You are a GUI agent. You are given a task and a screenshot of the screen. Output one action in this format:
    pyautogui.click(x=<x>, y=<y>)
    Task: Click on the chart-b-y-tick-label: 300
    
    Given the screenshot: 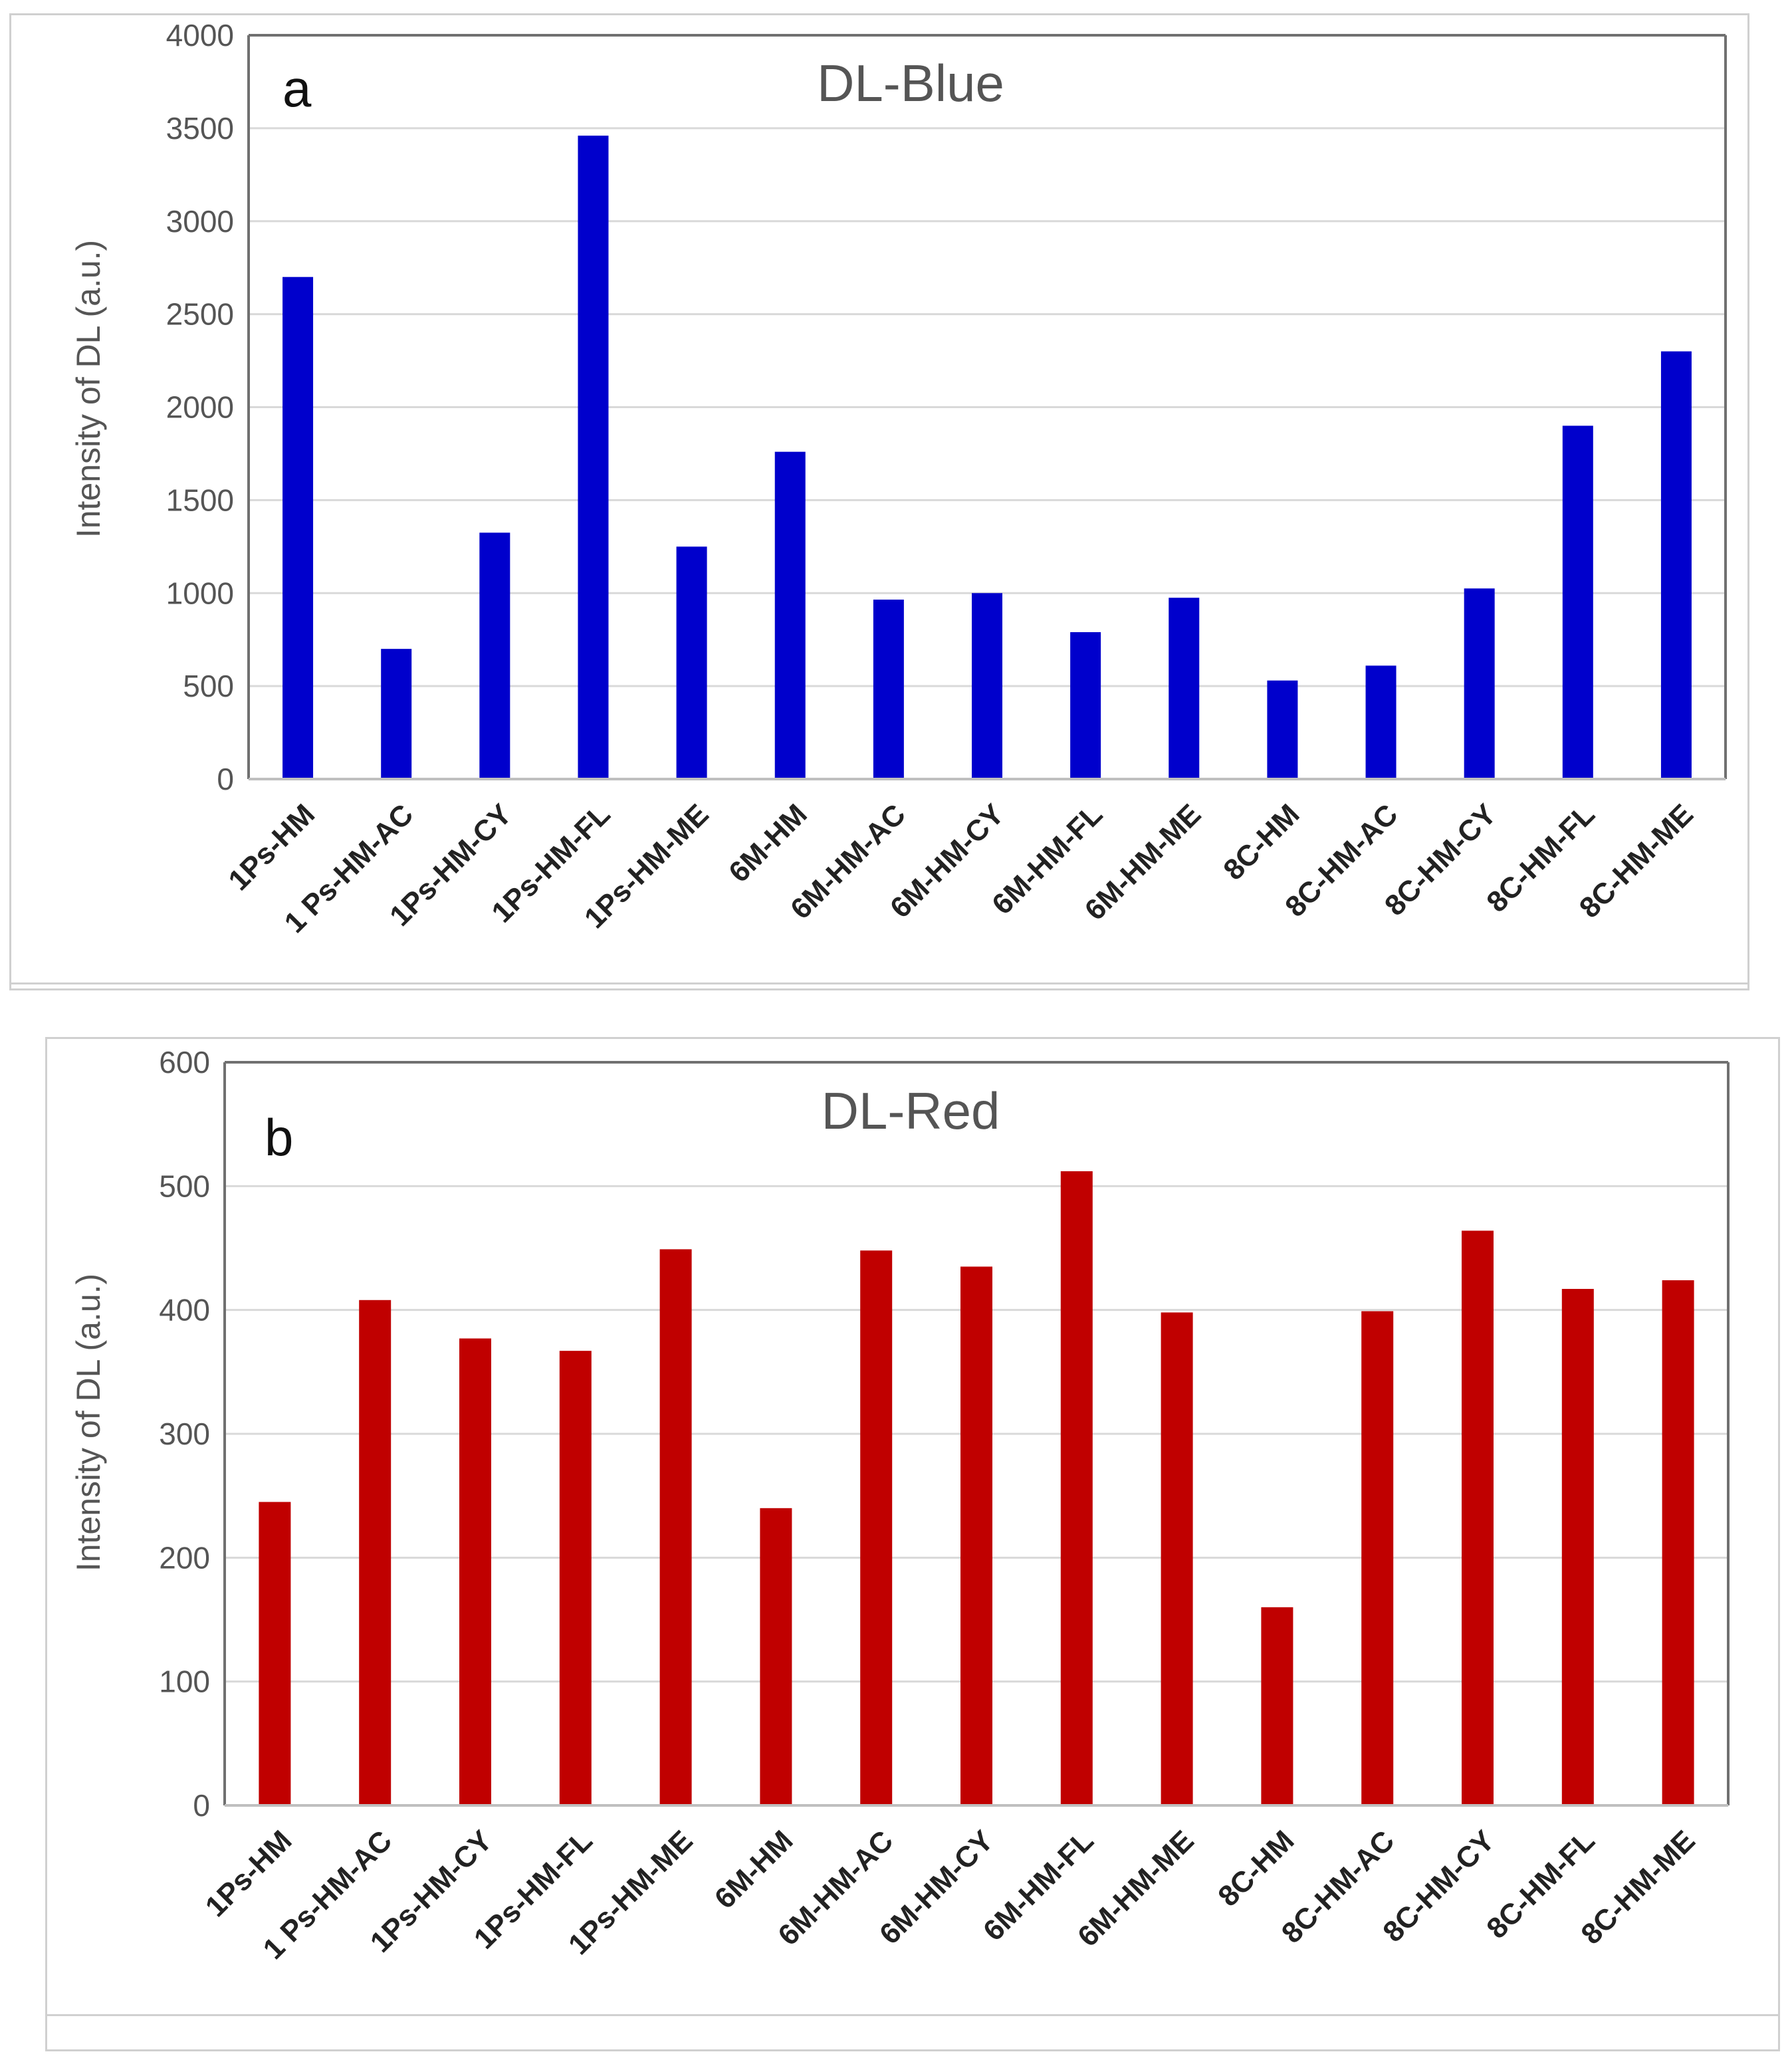 What is the action you would take?
    pyautogui.click(x=184, y=1434)
    